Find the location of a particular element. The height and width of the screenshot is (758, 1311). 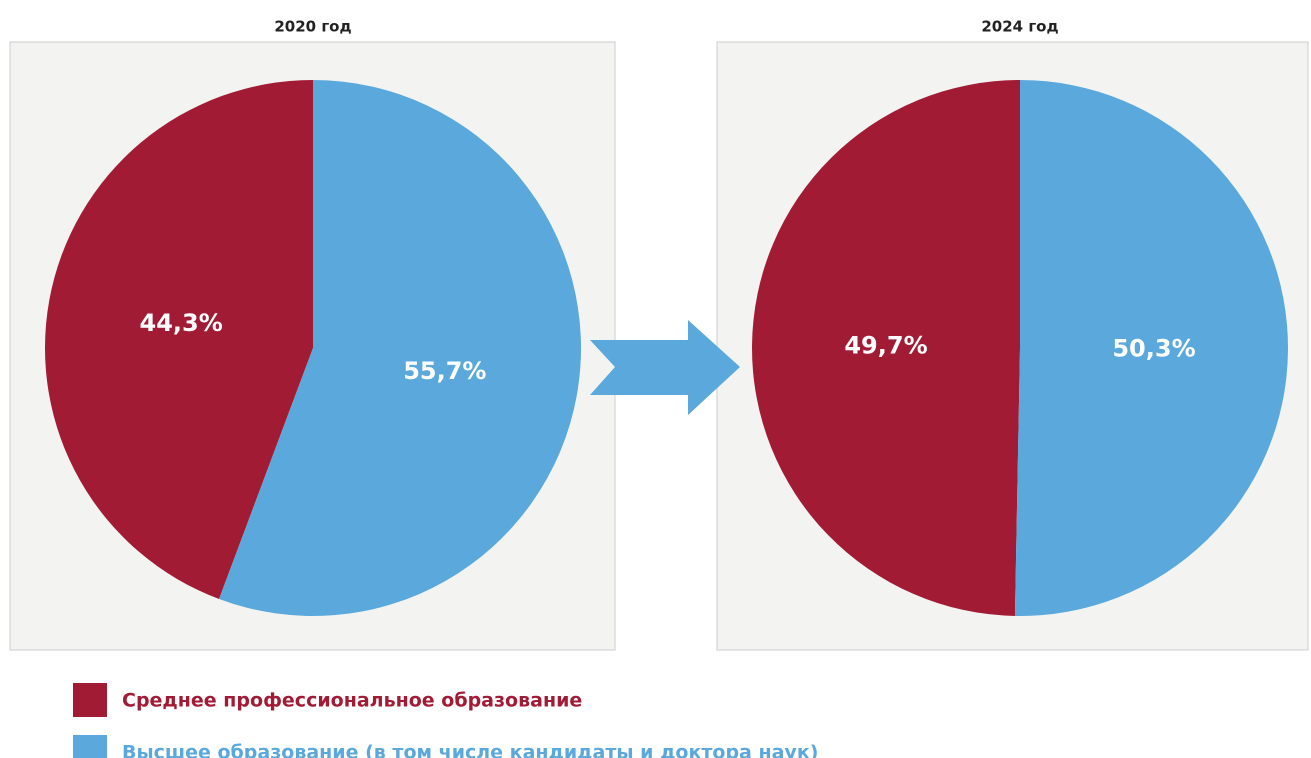

value-label: 49,7% is located at coordinates (885, 346).